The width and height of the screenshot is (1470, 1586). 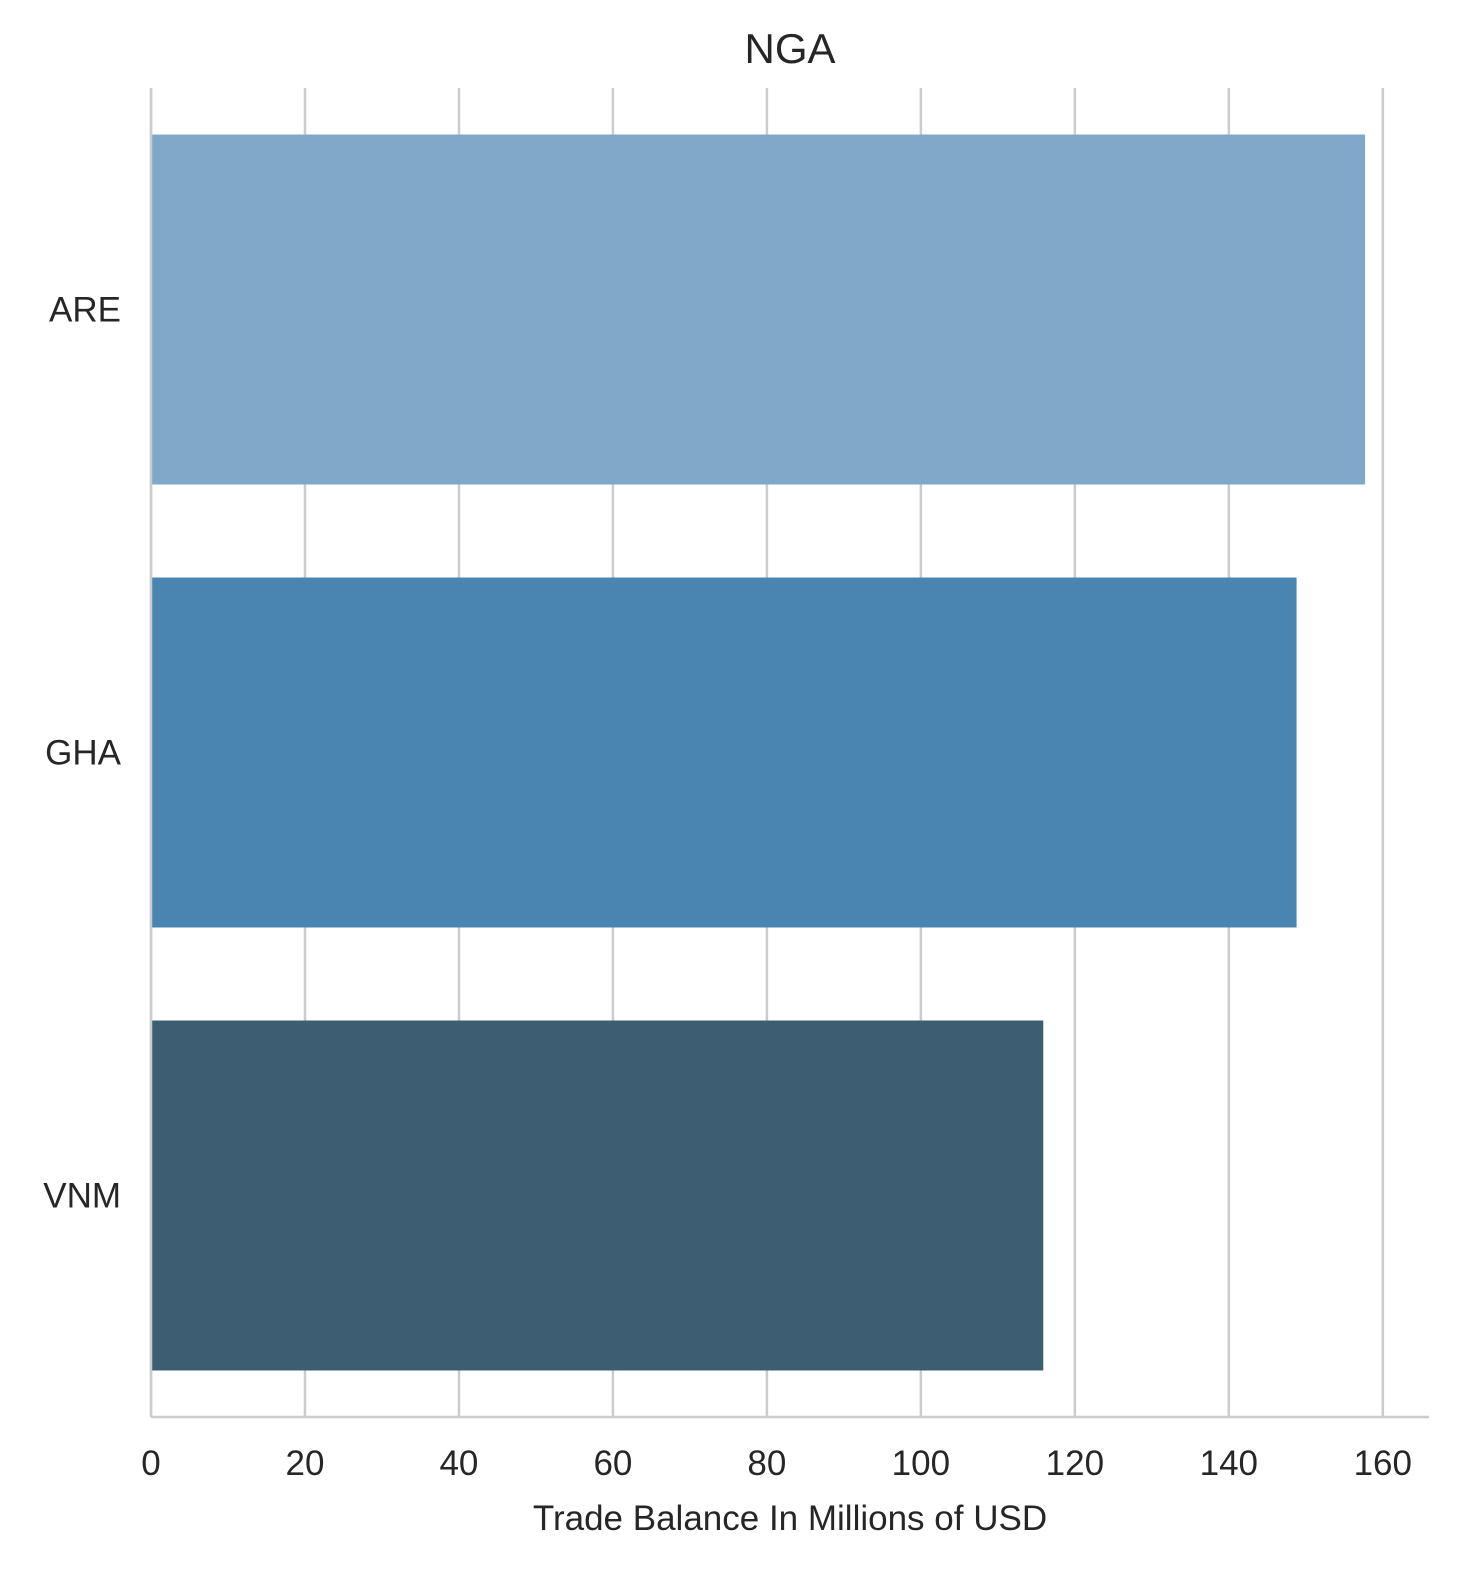 I want to click on x-tick-label-80: 80, so click(x=766, y=1463).